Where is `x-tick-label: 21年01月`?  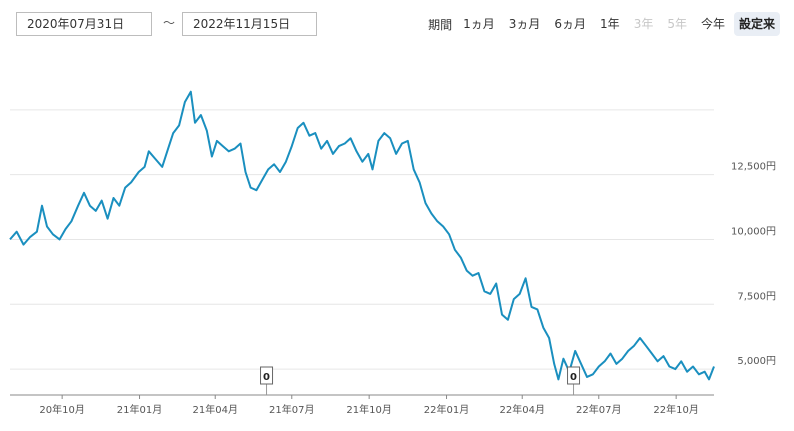
x-tick-label: 21年01月 is located at coordinates (139, 409).